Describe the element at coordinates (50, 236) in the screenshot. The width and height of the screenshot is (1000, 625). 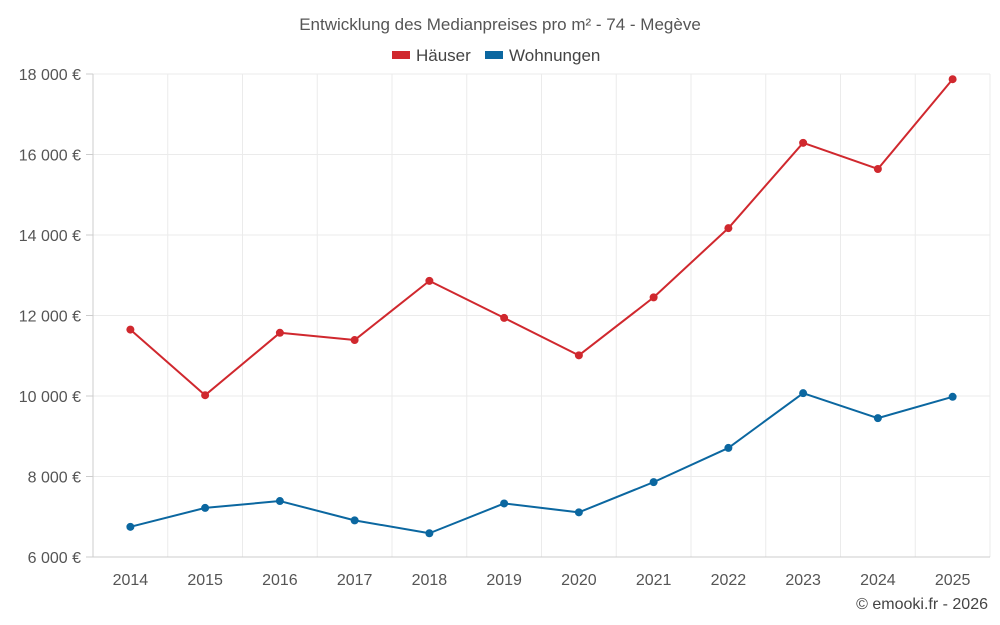
I see `y-tick-label: 14 000 €` at that location.